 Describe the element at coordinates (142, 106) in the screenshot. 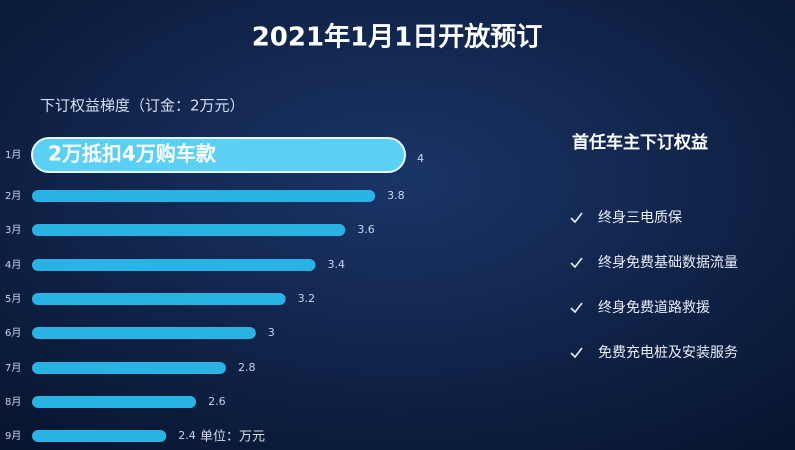

I see `chart-subtitle: 下订权益梯度（订金：2万元）` at that location.